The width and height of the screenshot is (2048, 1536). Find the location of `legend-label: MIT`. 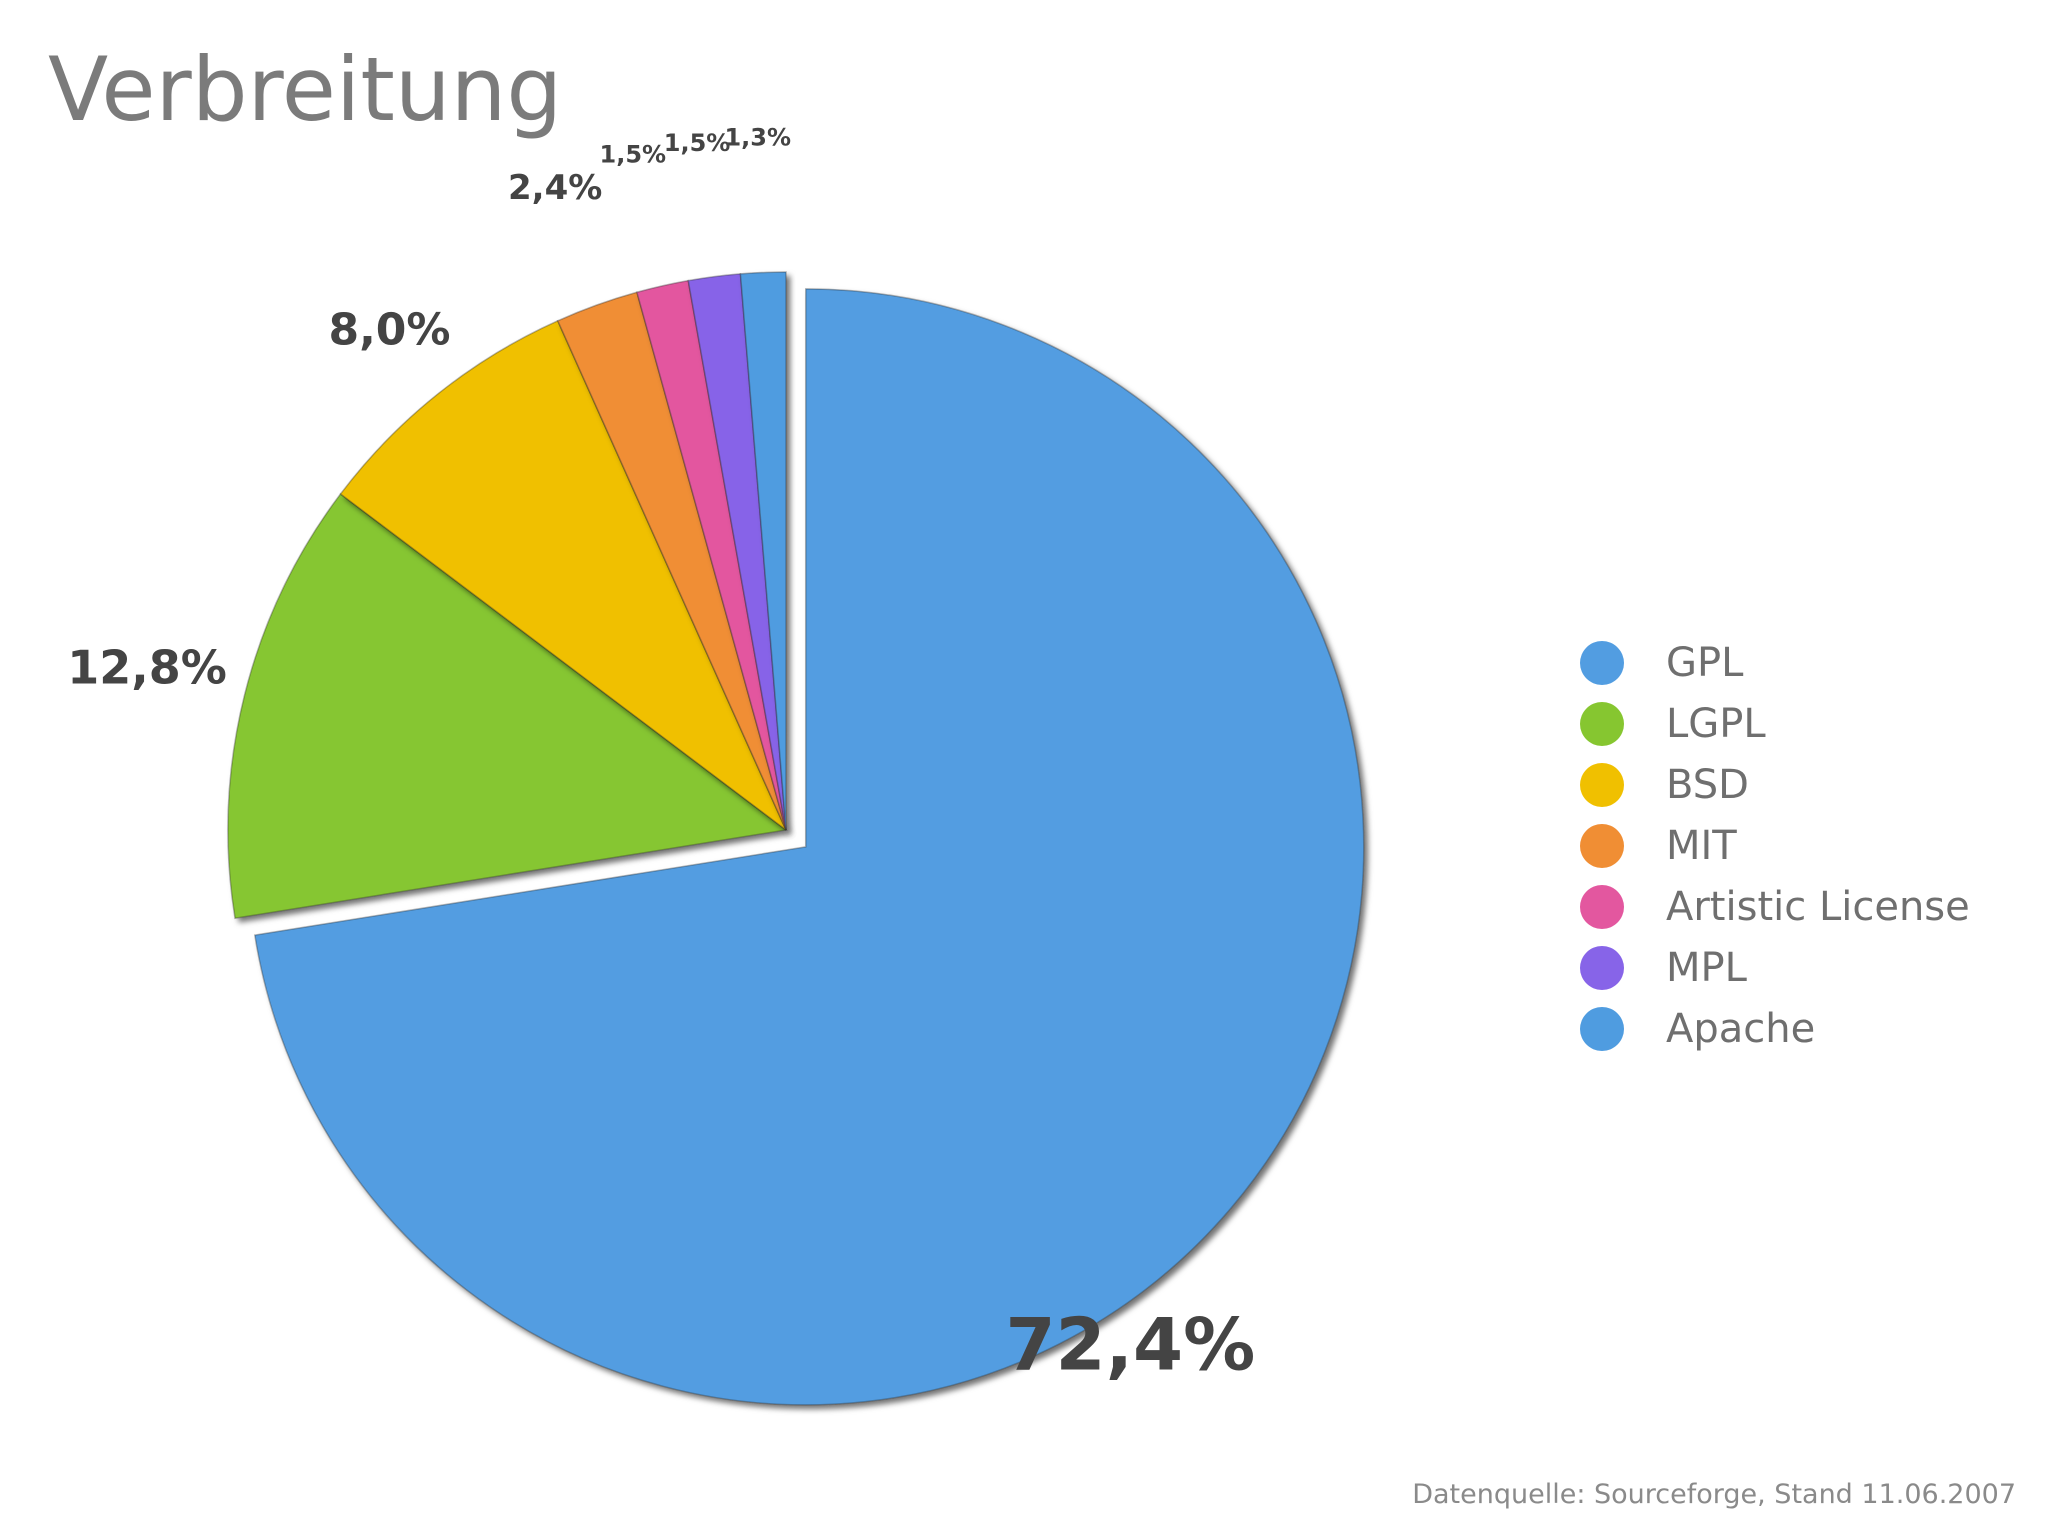

legend-label: MIT is located at coordinates (1701, 845).